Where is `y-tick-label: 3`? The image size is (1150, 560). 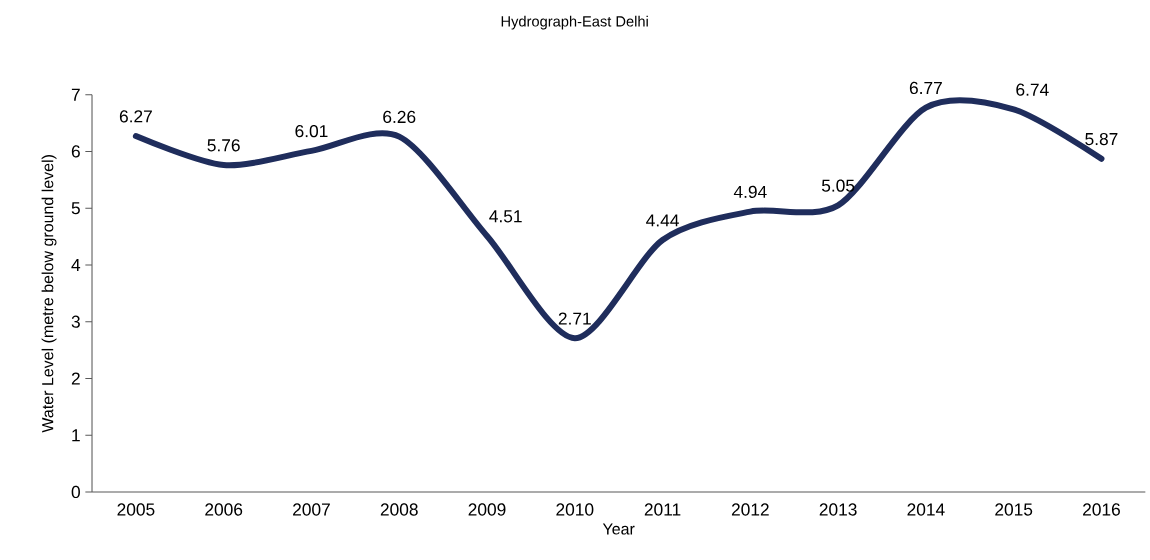 y-tick-label: 3 is located at coordinates (75, 321).